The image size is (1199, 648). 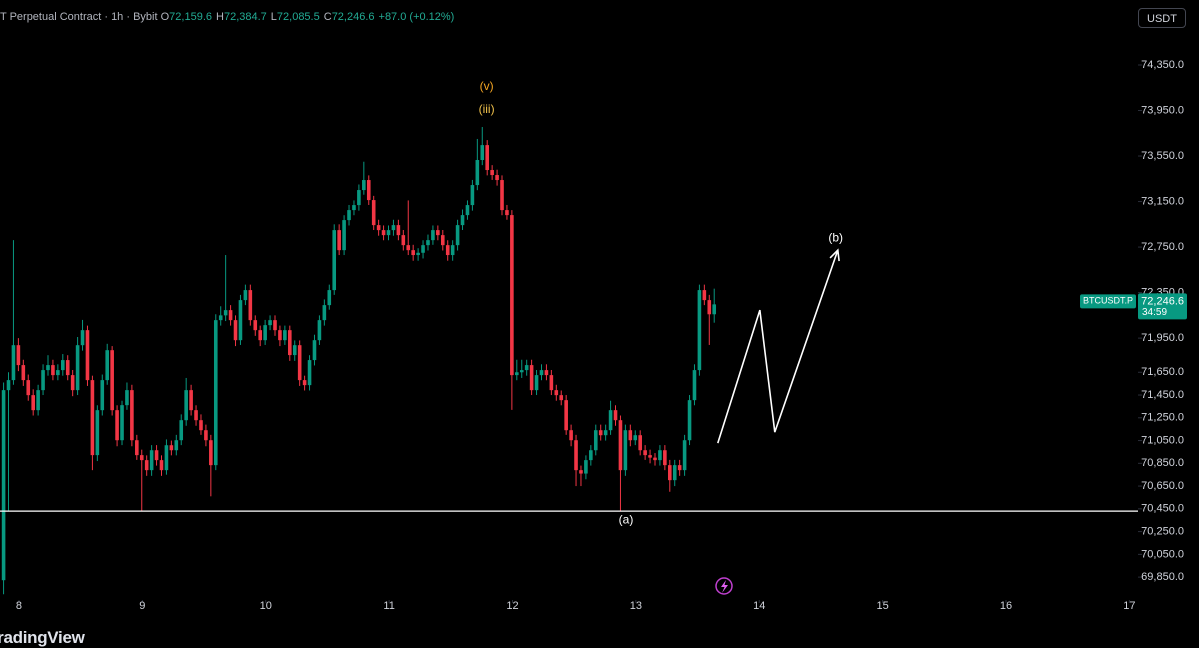 What do you see at coordinates (1162, 509) in the screenshot?
I see `y-tick-label: 70,450.0` at bounding box center [1162, 509].